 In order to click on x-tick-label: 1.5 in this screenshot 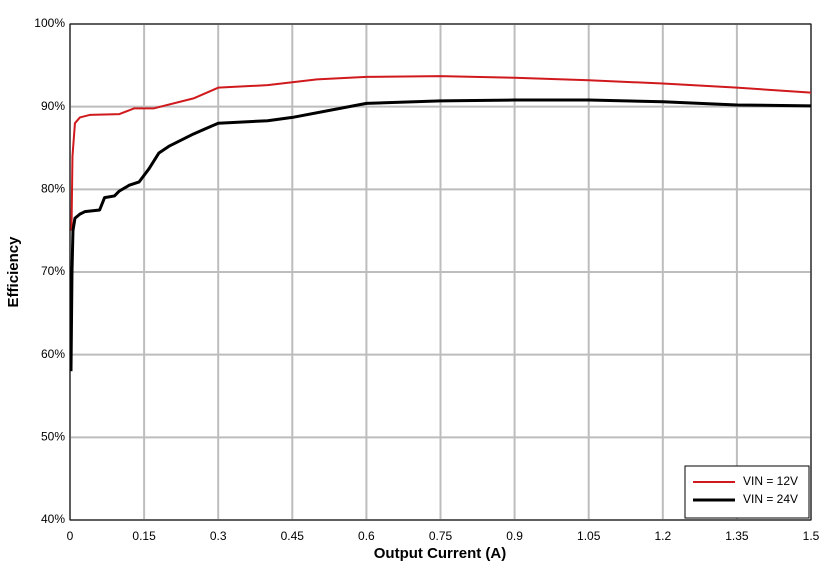, I will do `click(811, 536)`.